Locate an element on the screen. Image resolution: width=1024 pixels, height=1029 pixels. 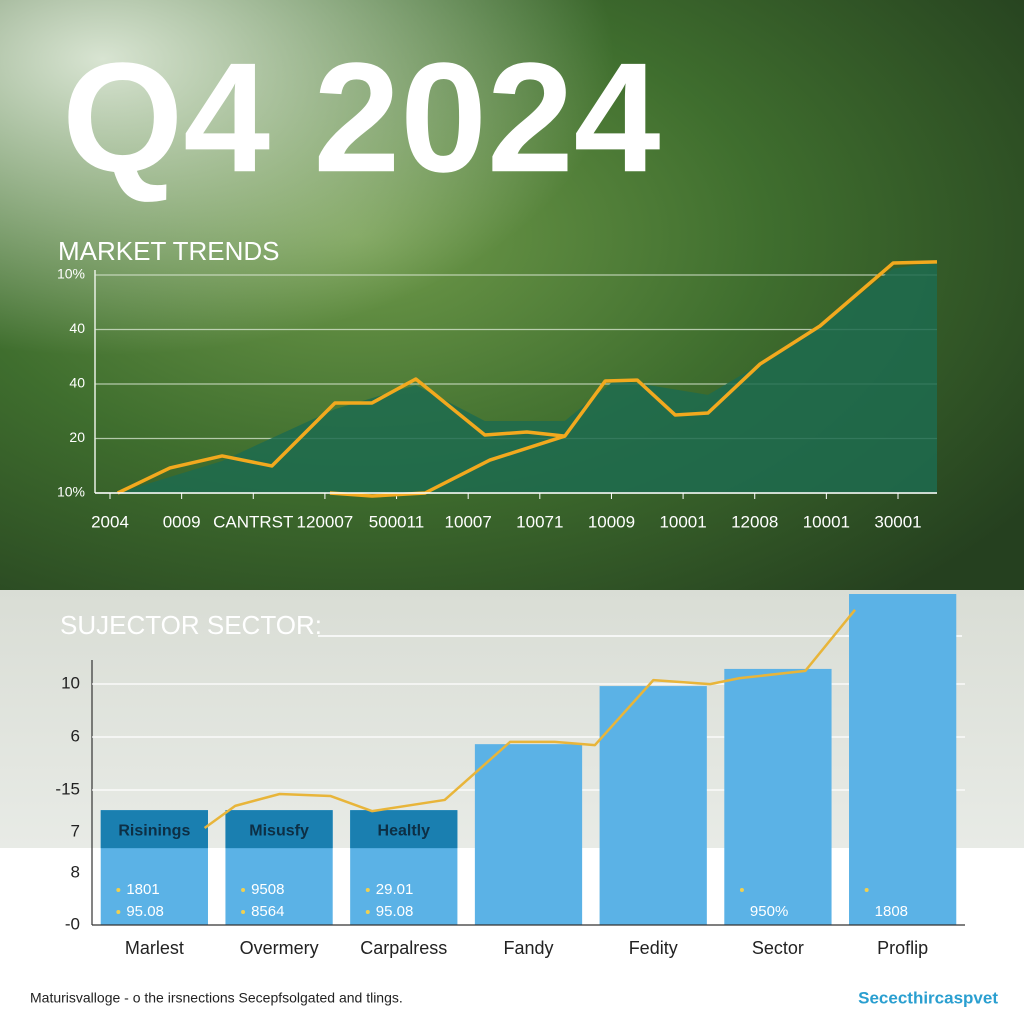
x-tick-label: 0009 is located at coordinates (182, 521).